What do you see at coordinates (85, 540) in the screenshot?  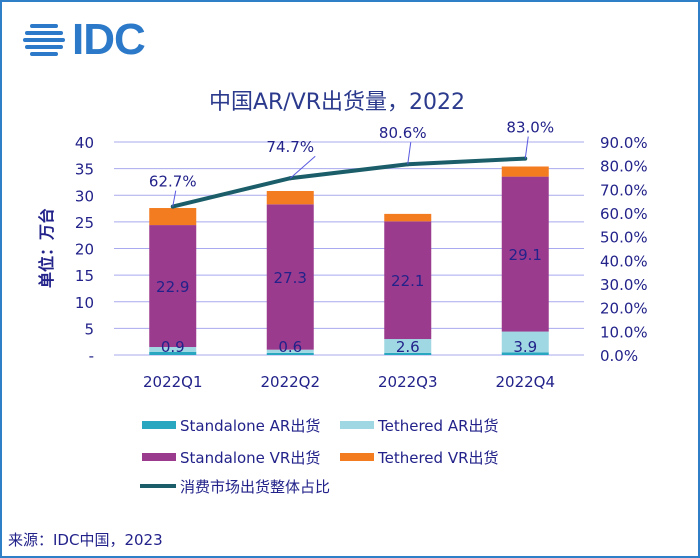 I see `source-note: 来源：IDC中国，2023` at bounding box center [85, 540].